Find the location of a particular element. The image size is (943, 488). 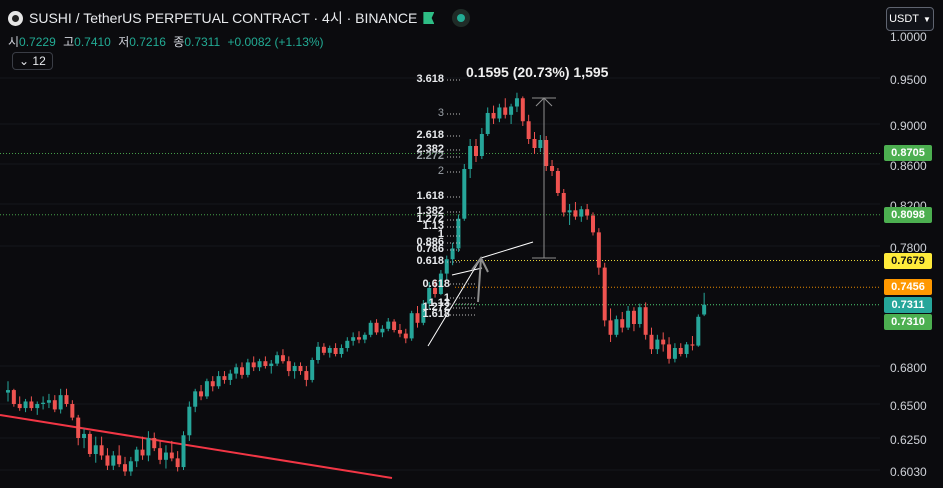

close-label: 종 is located at coordinates (179, 42).